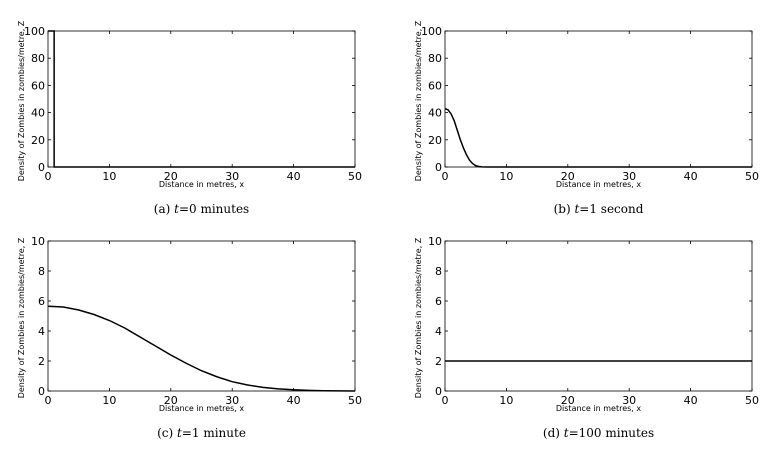  I want to click on caption-time: =1 minute, so click(214, 433).